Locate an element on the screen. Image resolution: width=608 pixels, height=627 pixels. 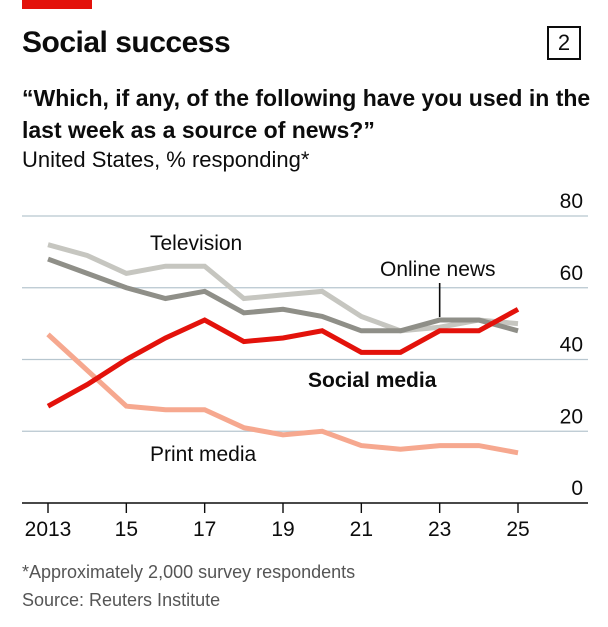
series-label-print-media: Print media is located at coordinates (203, 454).